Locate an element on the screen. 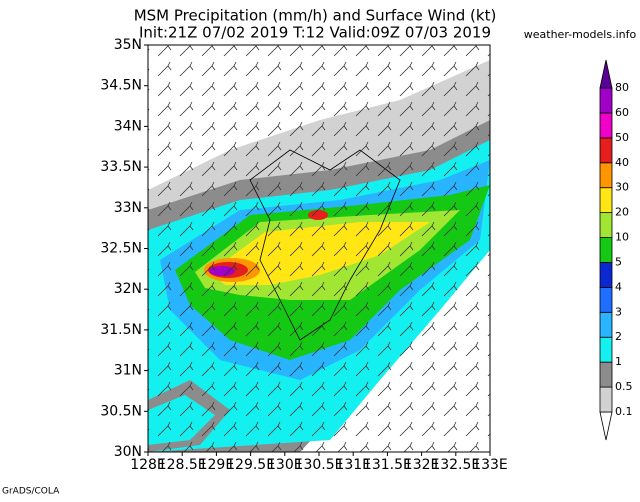 This screenshot has height=502, width=640. lat-label: 30N is located at coordinates (128, 452).